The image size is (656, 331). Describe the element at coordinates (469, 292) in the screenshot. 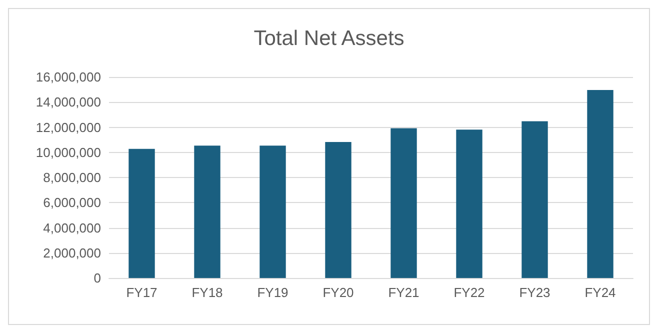

I see `x-tick-label: FY22` at that location.